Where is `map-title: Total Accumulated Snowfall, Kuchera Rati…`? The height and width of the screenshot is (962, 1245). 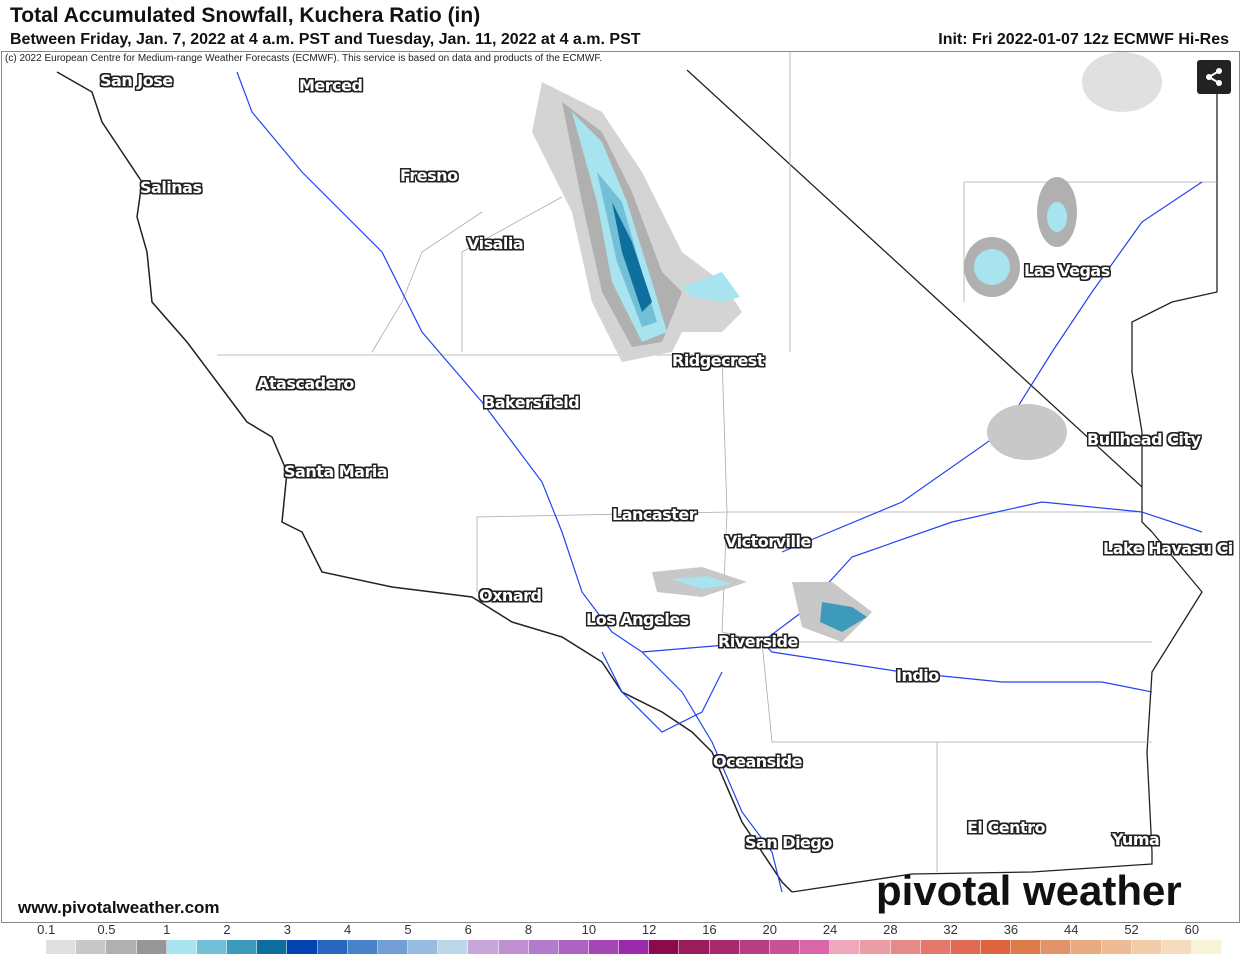
map-title: Total Accumulated Snowfall, Kuchera Rati… is located at coordinates (245, 15).